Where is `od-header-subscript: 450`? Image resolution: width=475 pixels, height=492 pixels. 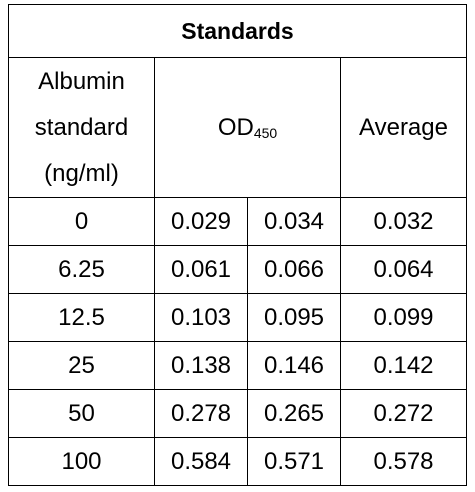 od-header-subscript: 450 is located at coordinates (265, 132).